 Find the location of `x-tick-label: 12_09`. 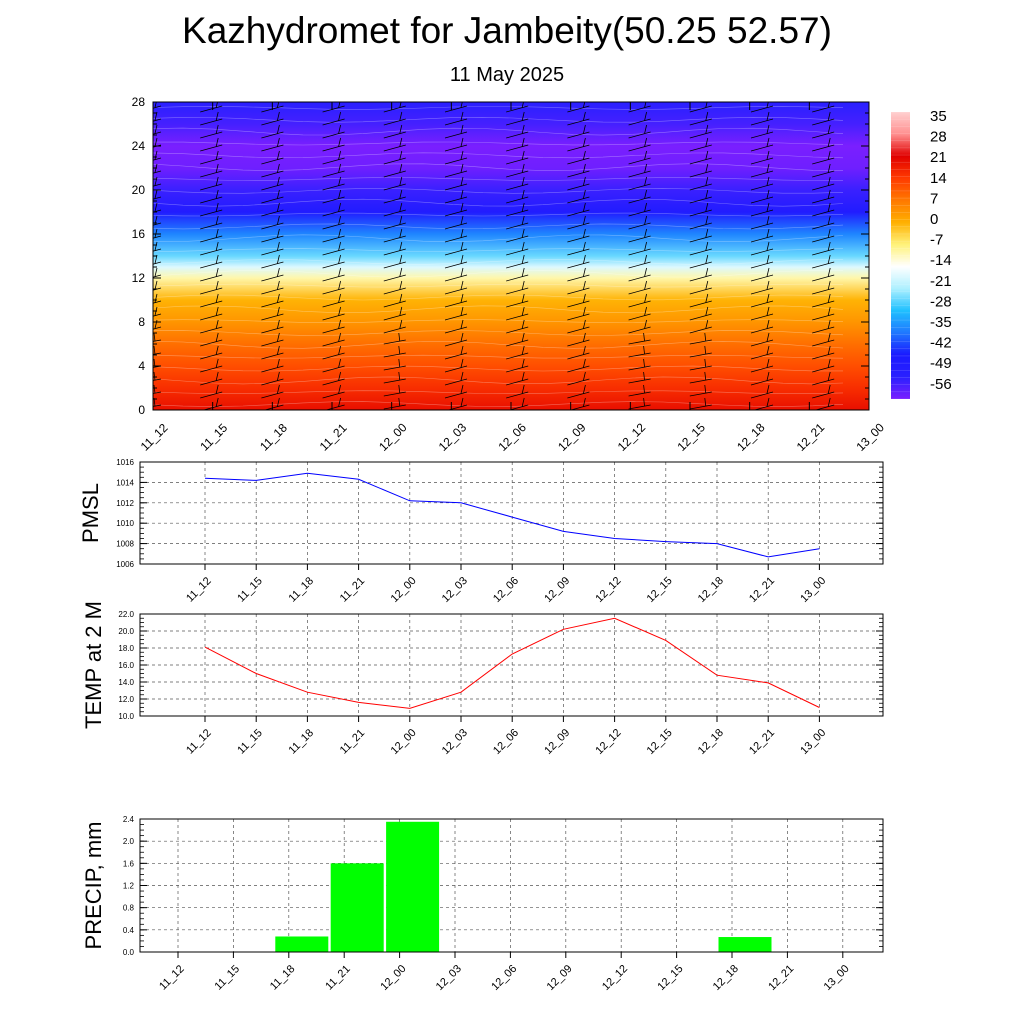

x-tick-label: 12_09 is located at coordinates (572, 437).